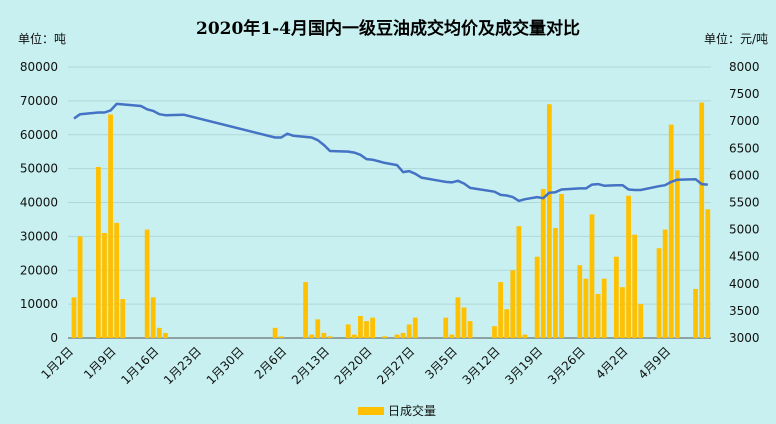  Describe the element at coordinates (744, 175) in the screenshot. I see `y-right-tick-label: 6000` at that location.